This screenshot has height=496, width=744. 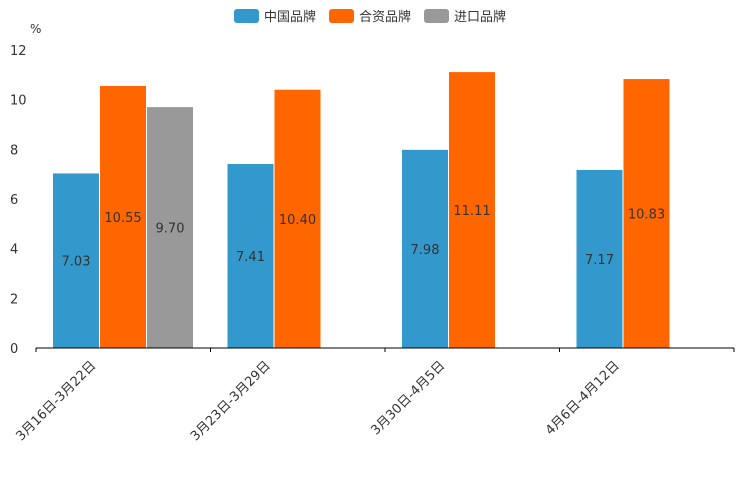 I want to click on legend-item: 中国品牌, so click(x=275, y=17).